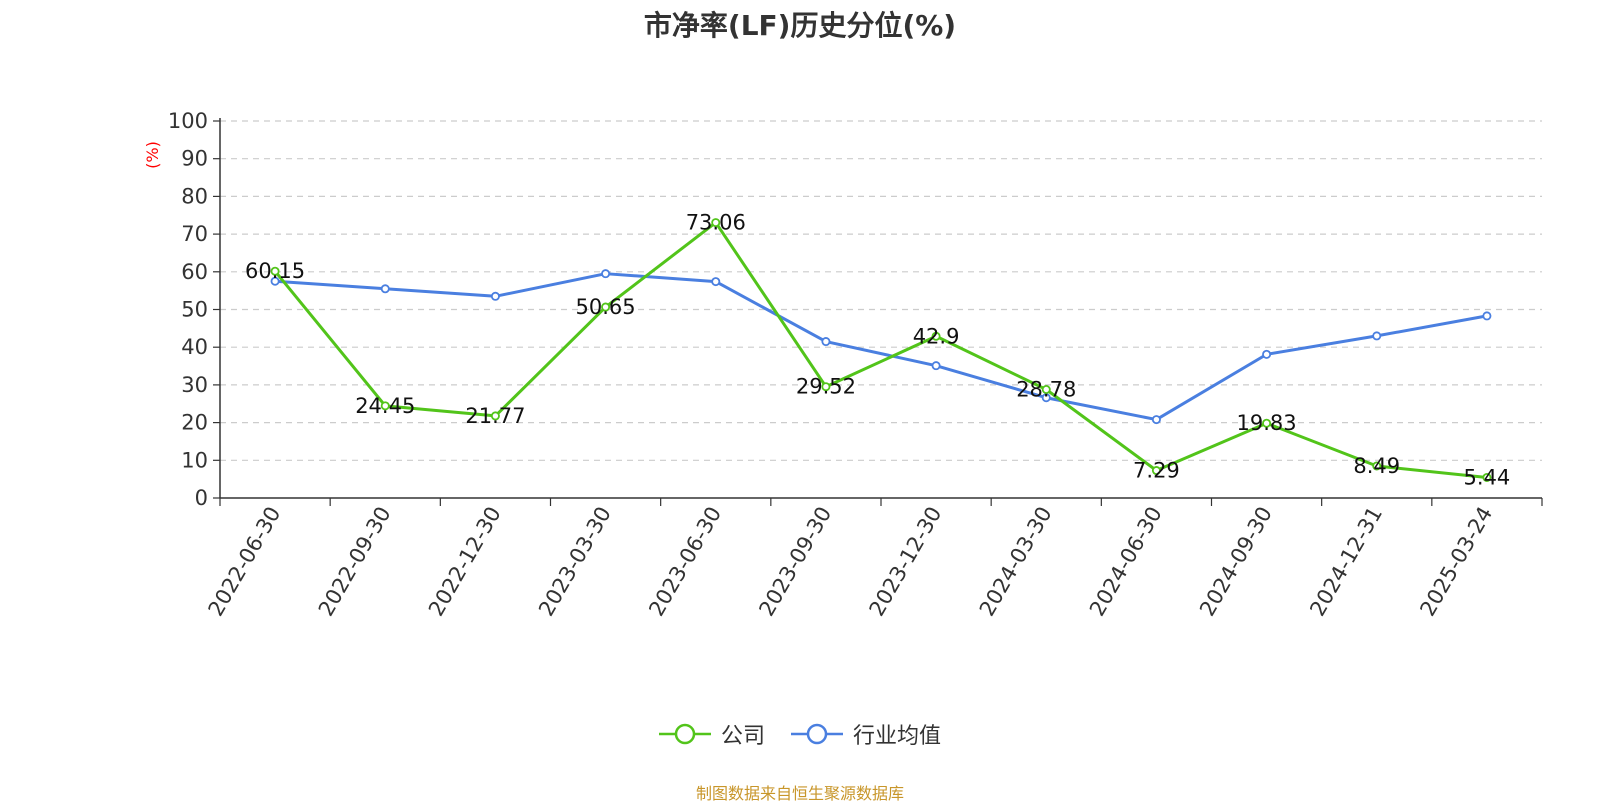 This screenshot has width=1600, height=804. What do you see at coordinates (685, 562) in the screenshot?
I see `x-tick-label: 2023-06-30` at bounding box center [685, 562].